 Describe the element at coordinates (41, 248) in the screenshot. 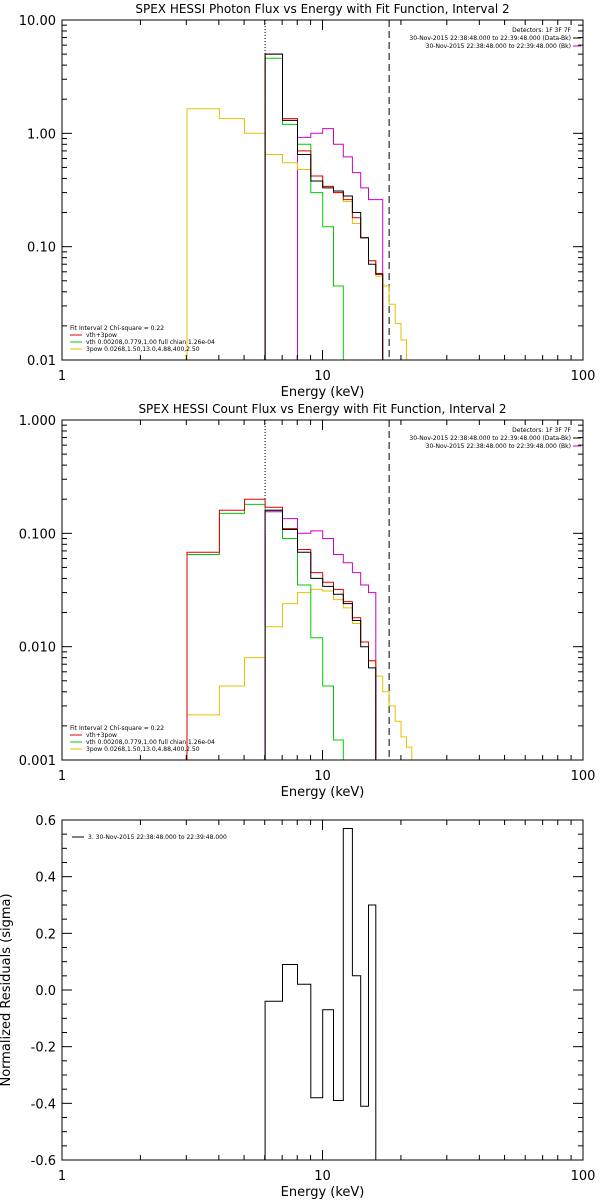

I see `y-tick-label: 0.10` at that location.